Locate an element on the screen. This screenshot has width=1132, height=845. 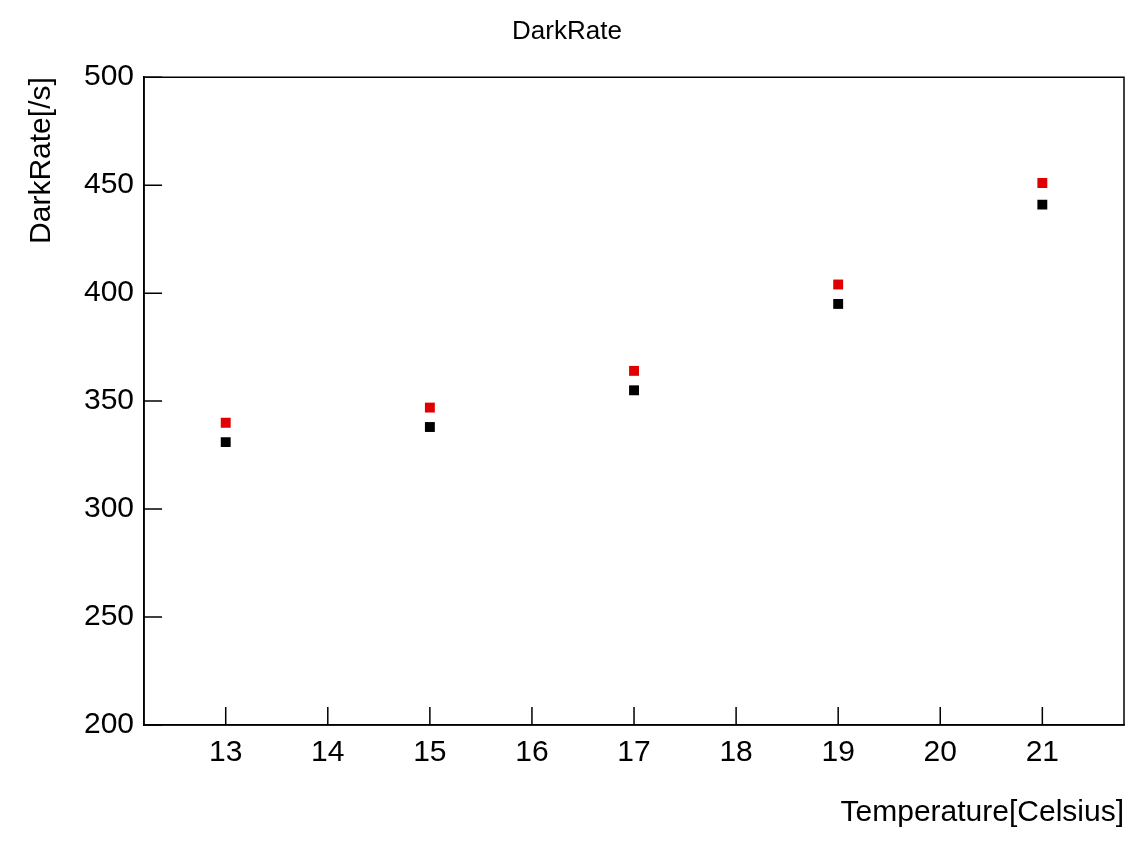
x-tick-label: 16 is located at coordinates (532, 751).